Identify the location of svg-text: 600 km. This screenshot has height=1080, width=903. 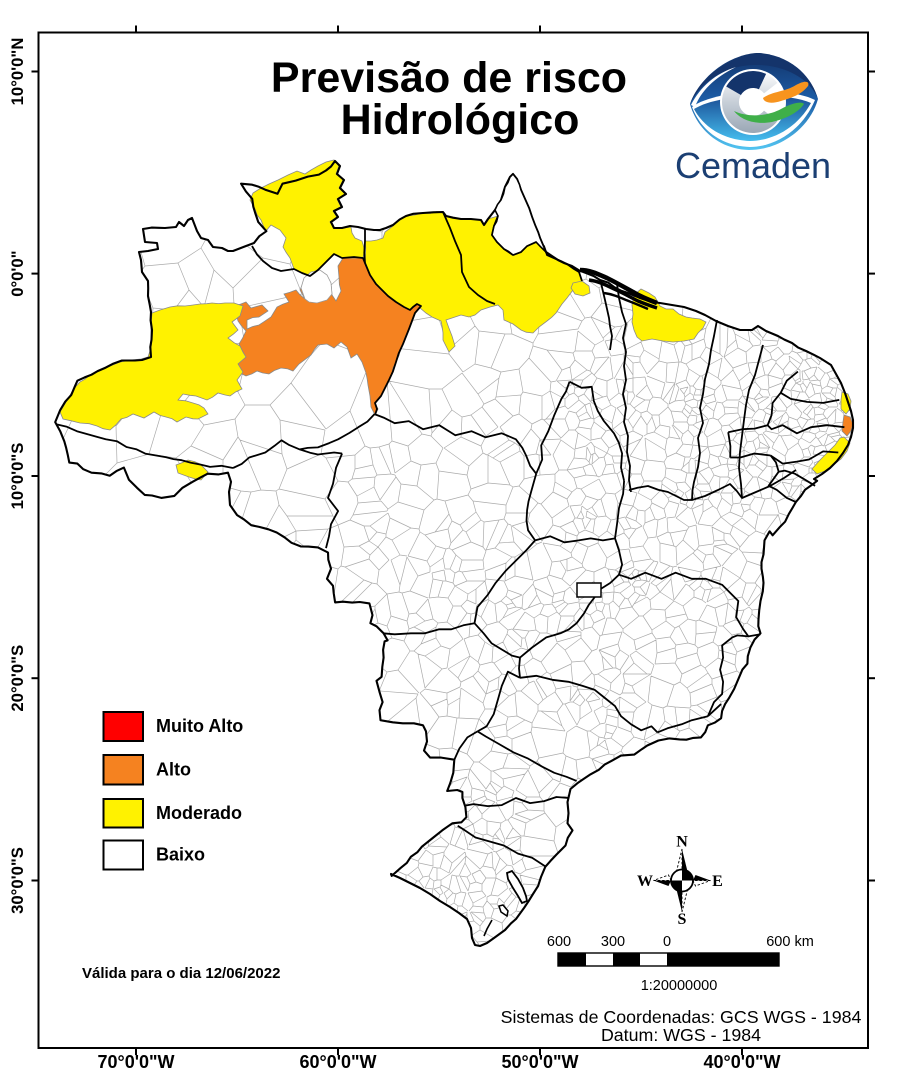
(790, 942).